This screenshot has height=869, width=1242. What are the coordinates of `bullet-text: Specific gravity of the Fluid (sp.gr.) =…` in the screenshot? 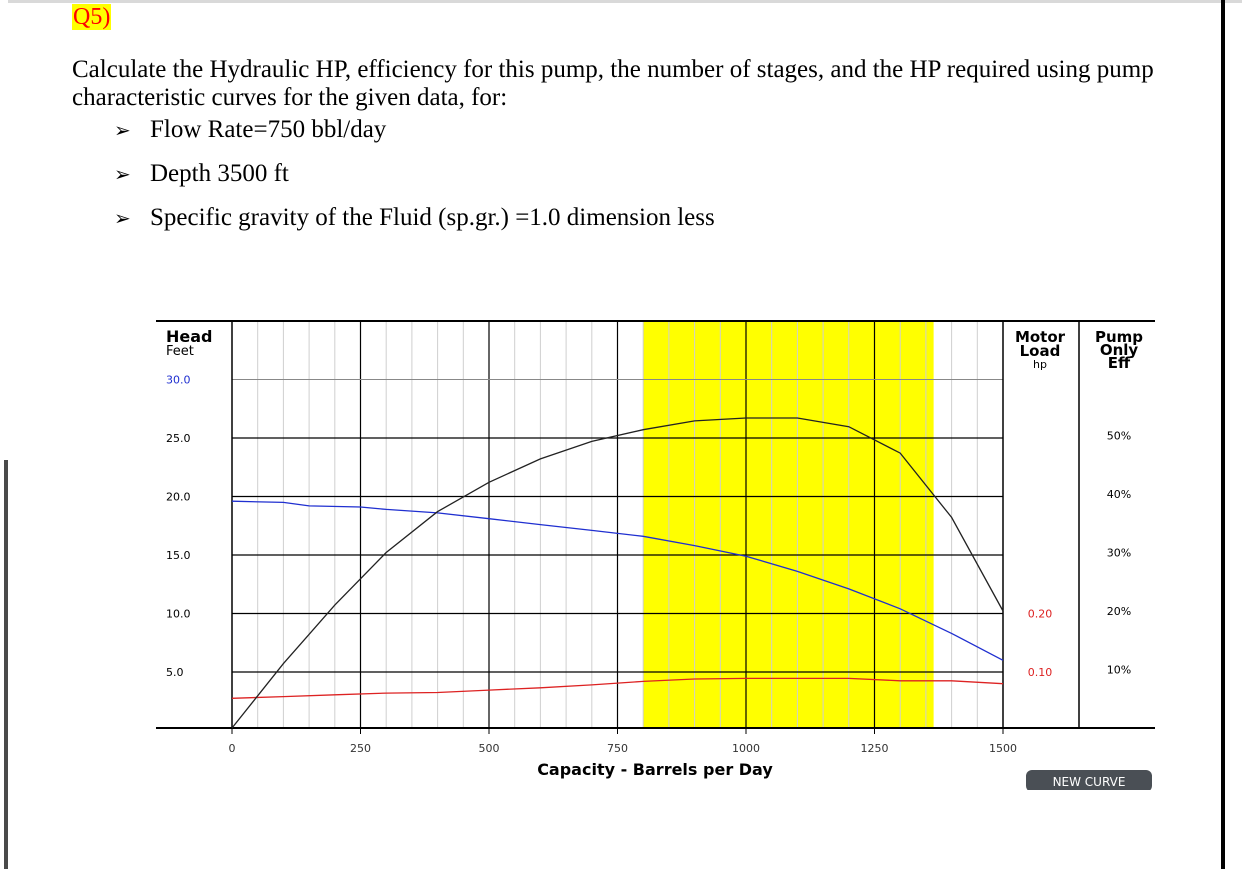 It's located at (432, 217).